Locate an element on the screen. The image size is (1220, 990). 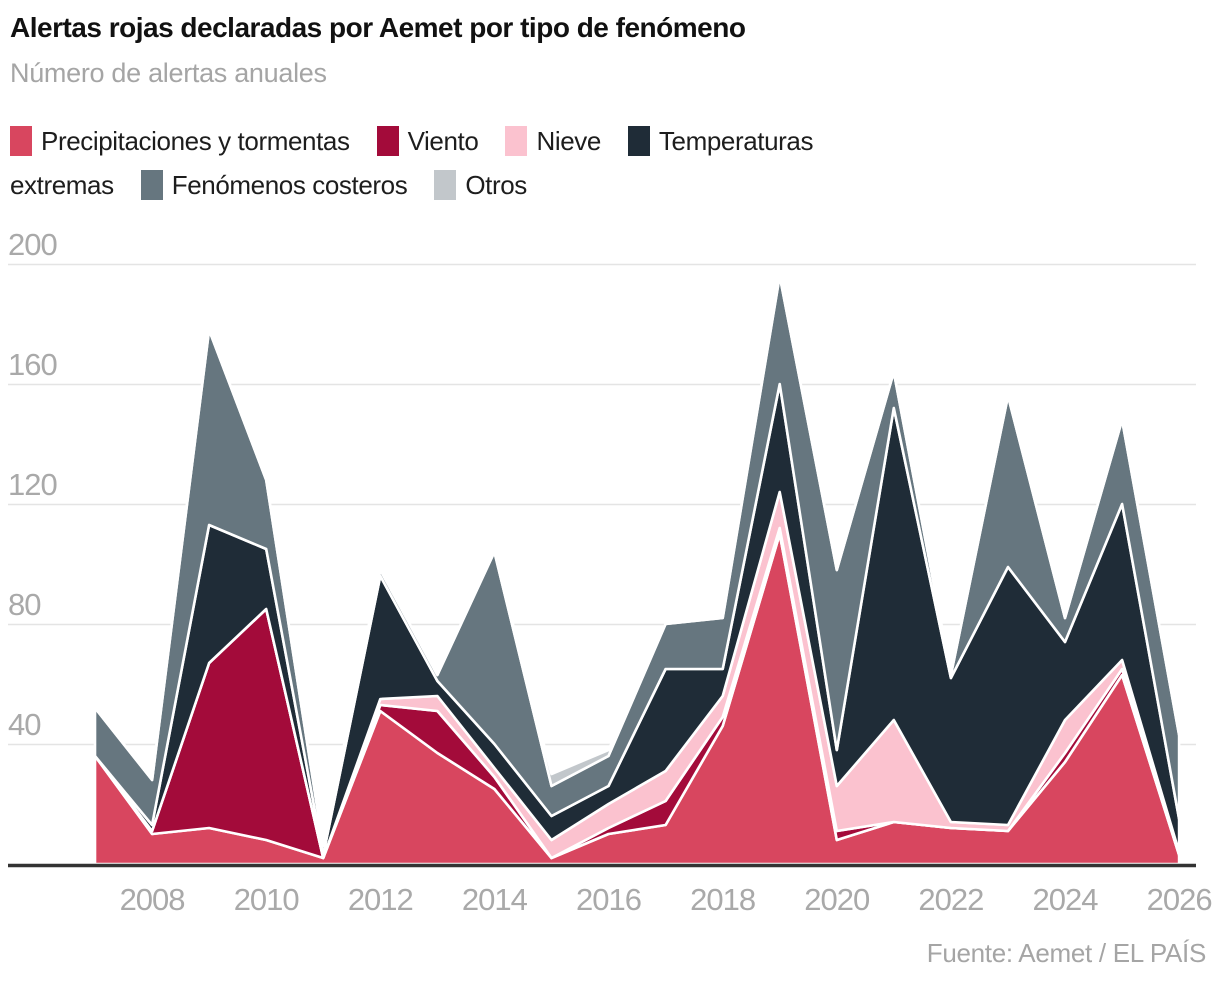
legend-item-otros: Otros is located at coordinates (480, 185).